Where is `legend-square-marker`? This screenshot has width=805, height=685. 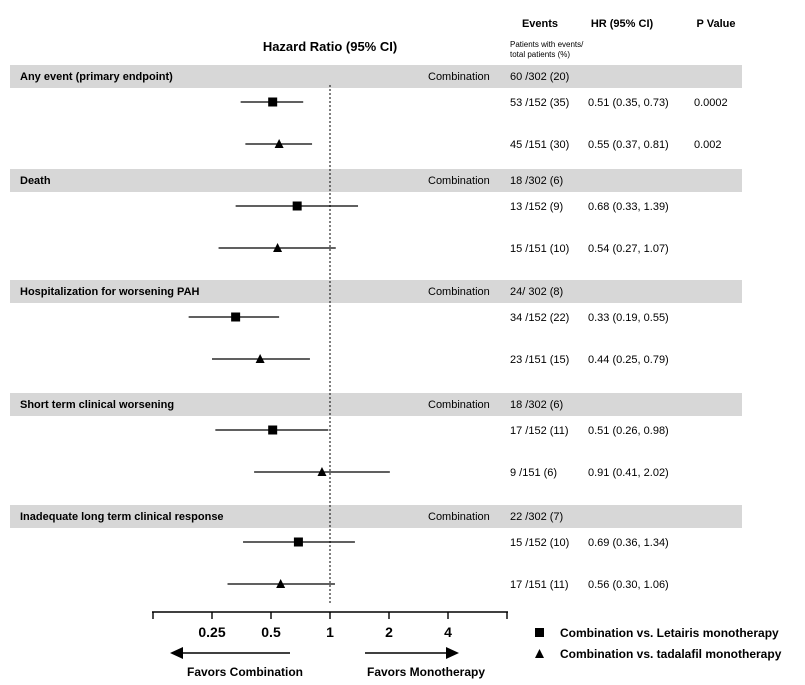 legend-square-marker is located at coordinates (539, 632).